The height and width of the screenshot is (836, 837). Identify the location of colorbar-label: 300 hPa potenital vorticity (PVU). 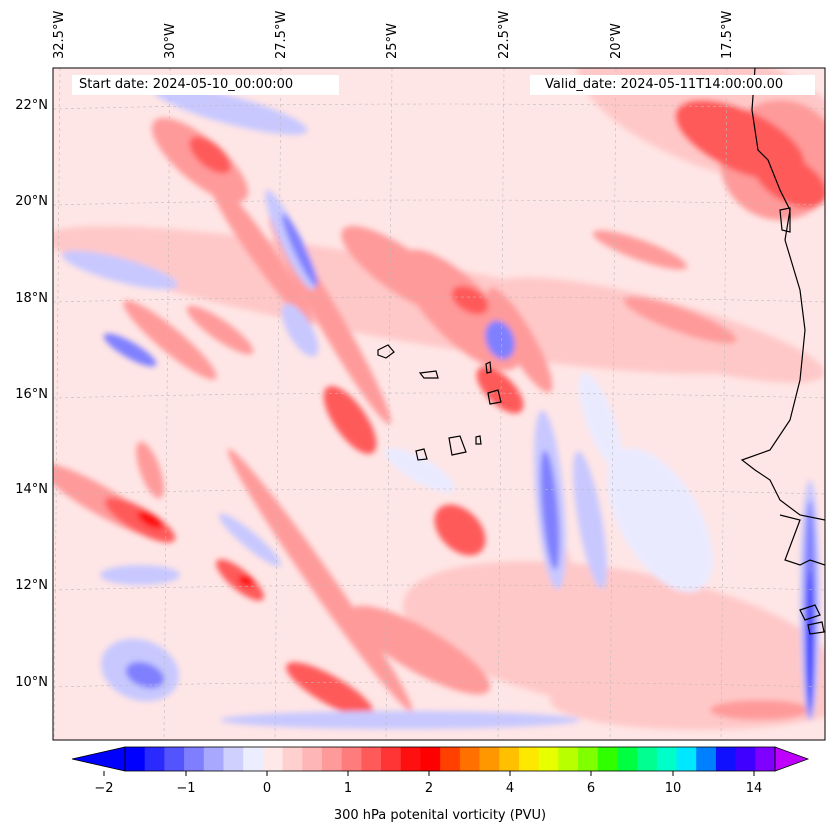
(440, 815).